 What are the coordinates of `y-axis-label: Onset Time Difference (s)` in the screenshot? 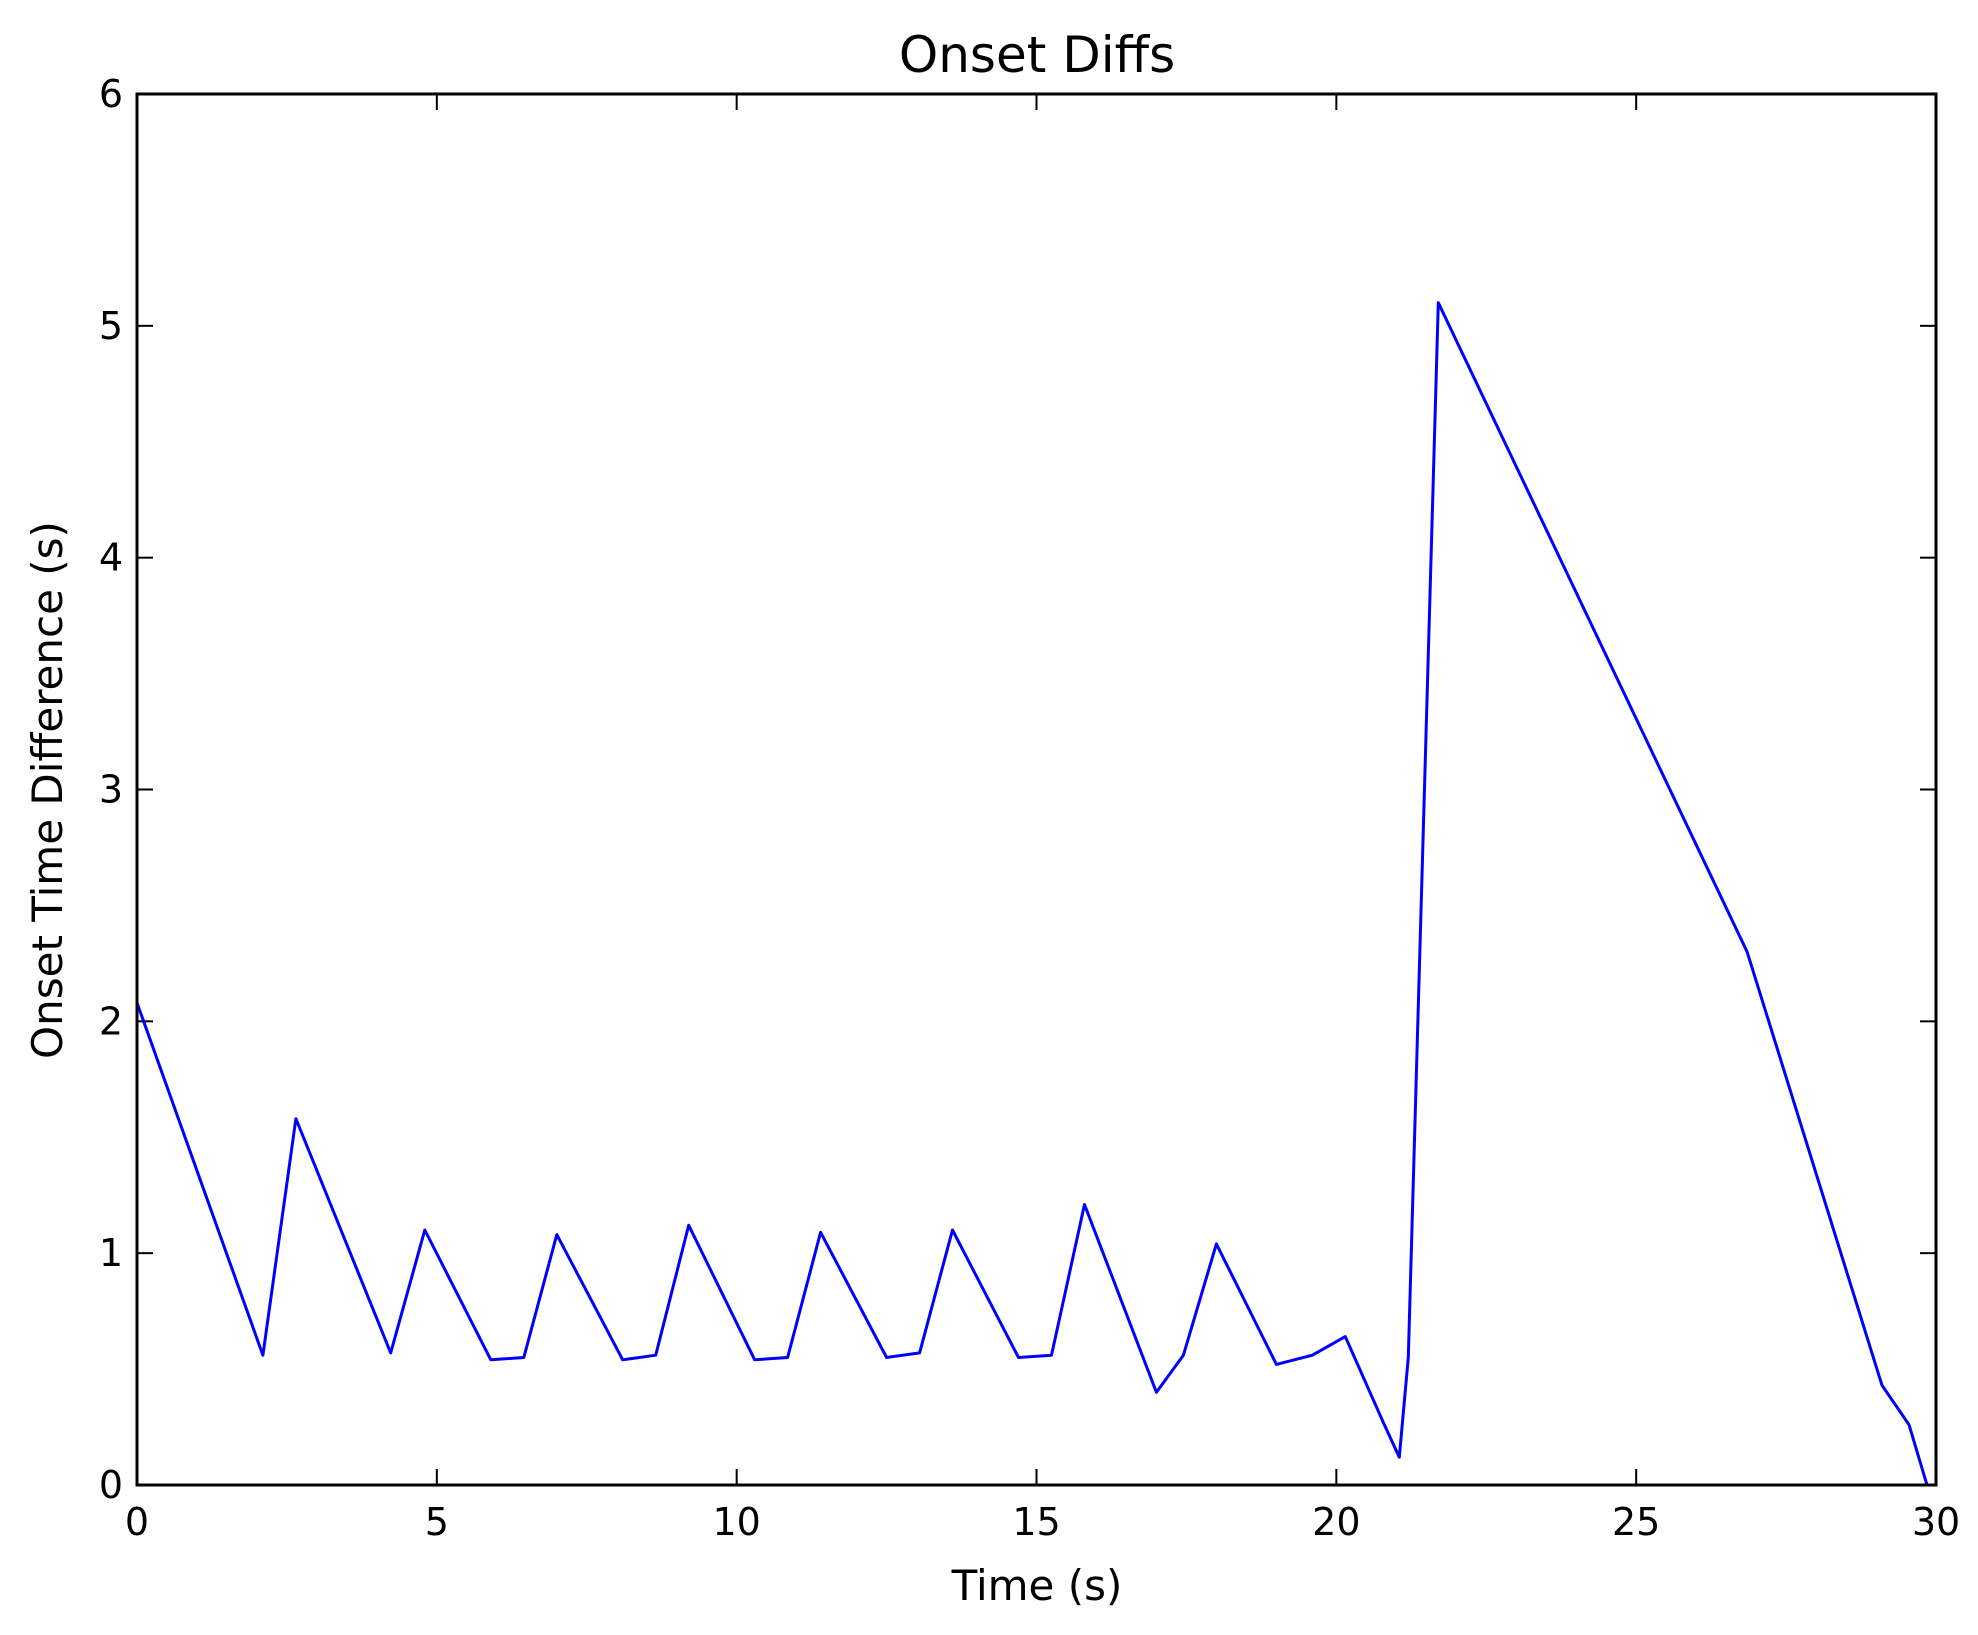 It's located at (47, 790).